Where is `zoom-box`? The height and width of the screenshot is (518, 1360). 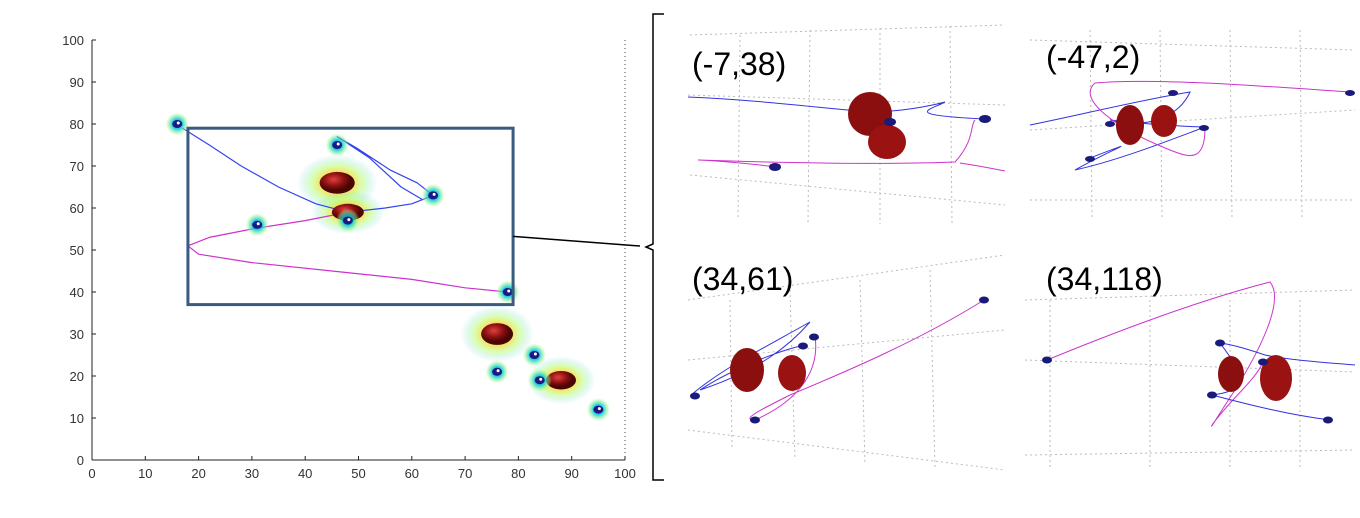
zoom-box is located at coordinates (350, 216).